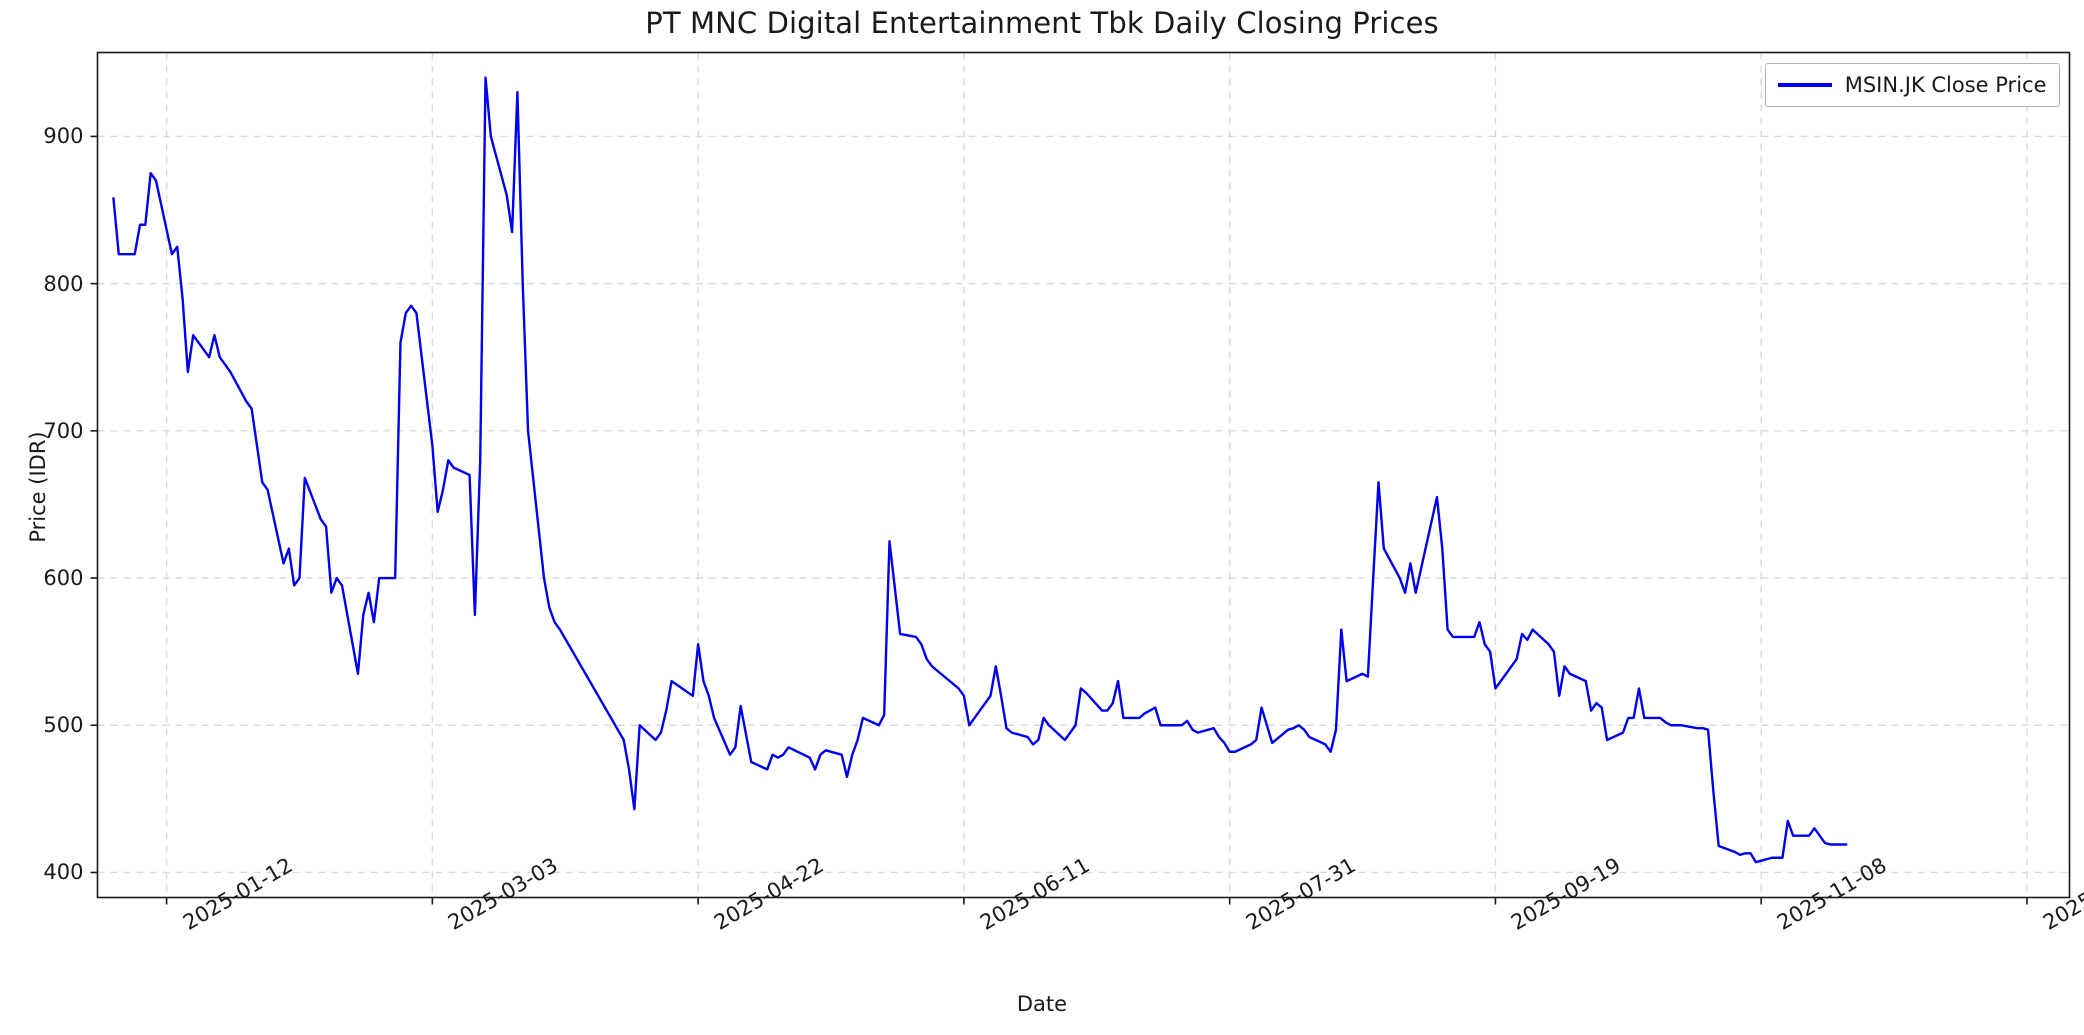  Describe the element at coordinates (63, 283) in the screenshot. I see `y-tick-label: 800` at that location.